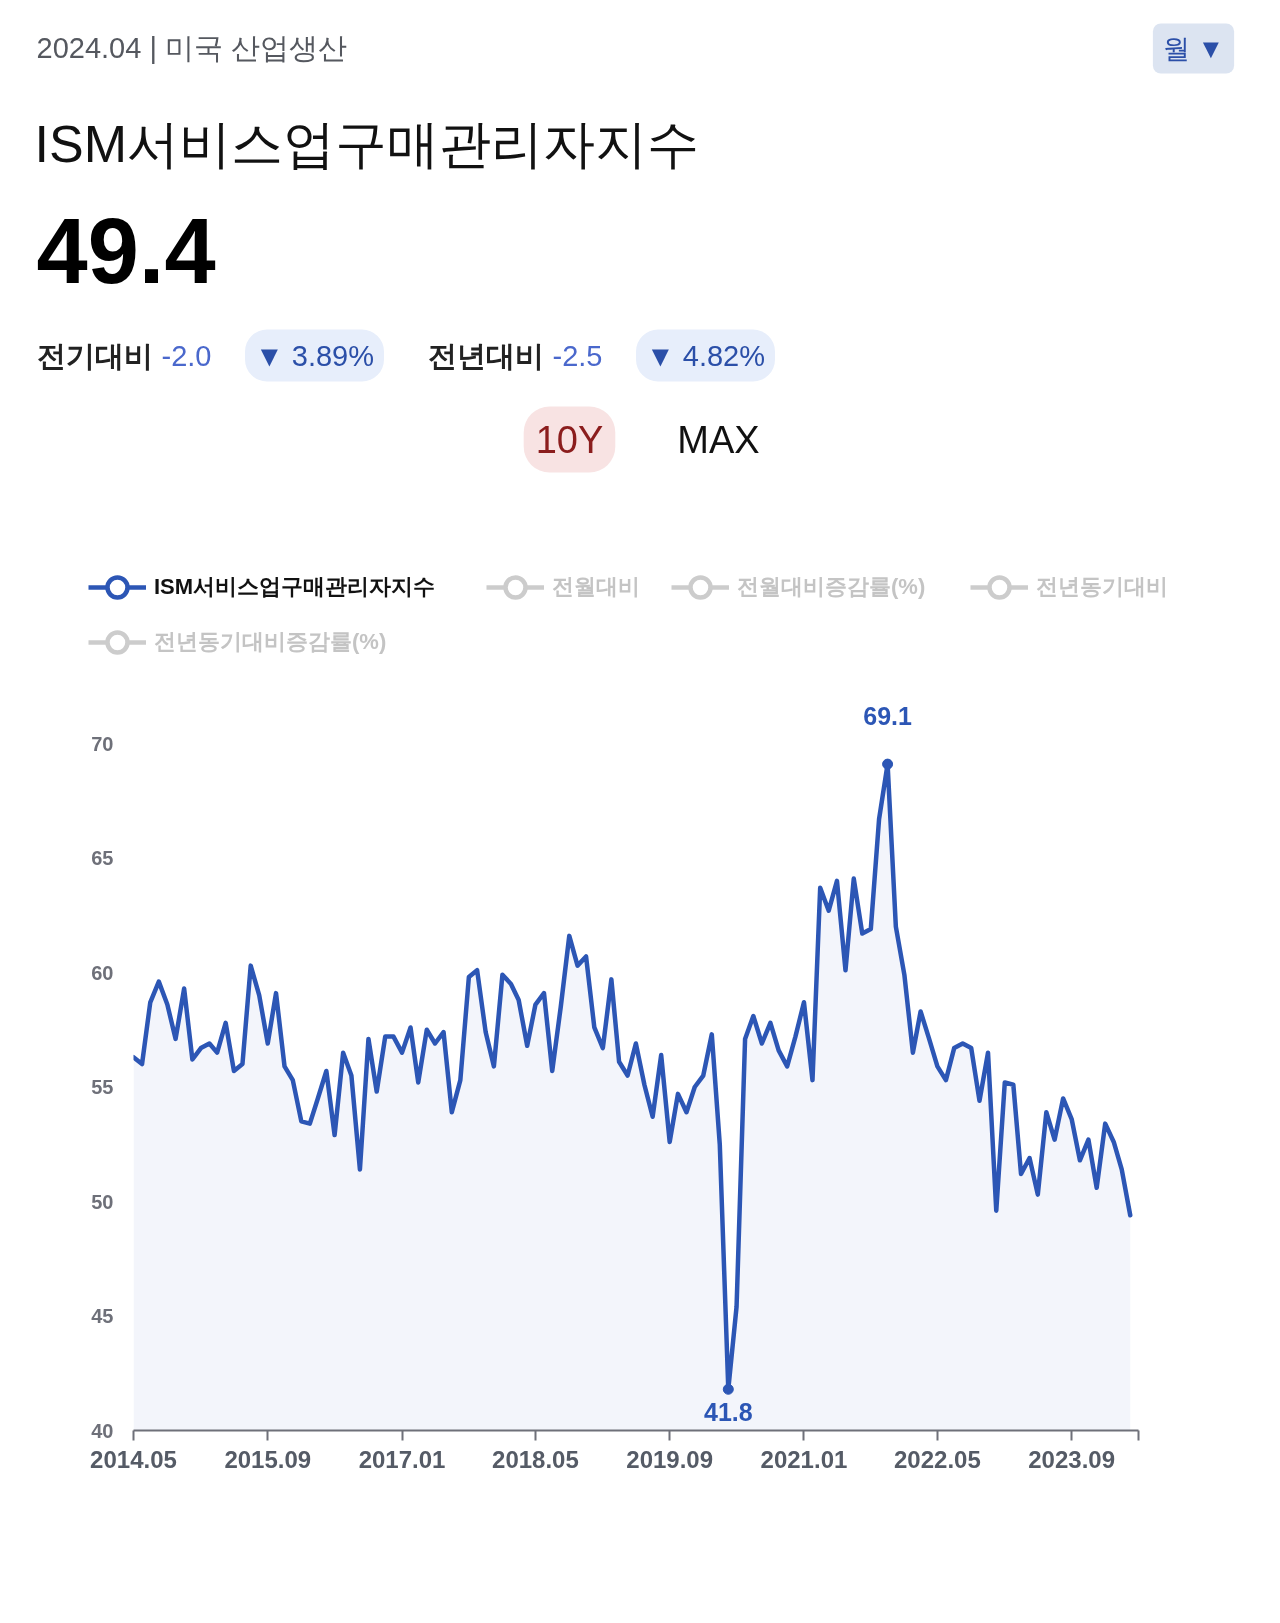 Image resolution: width=1280 pixels, height=1623 pixels. What do you see at coordinates (102, 1430) in the screenshot?
I see `y-tick-label: 40` at bounding box center [102, 1430].